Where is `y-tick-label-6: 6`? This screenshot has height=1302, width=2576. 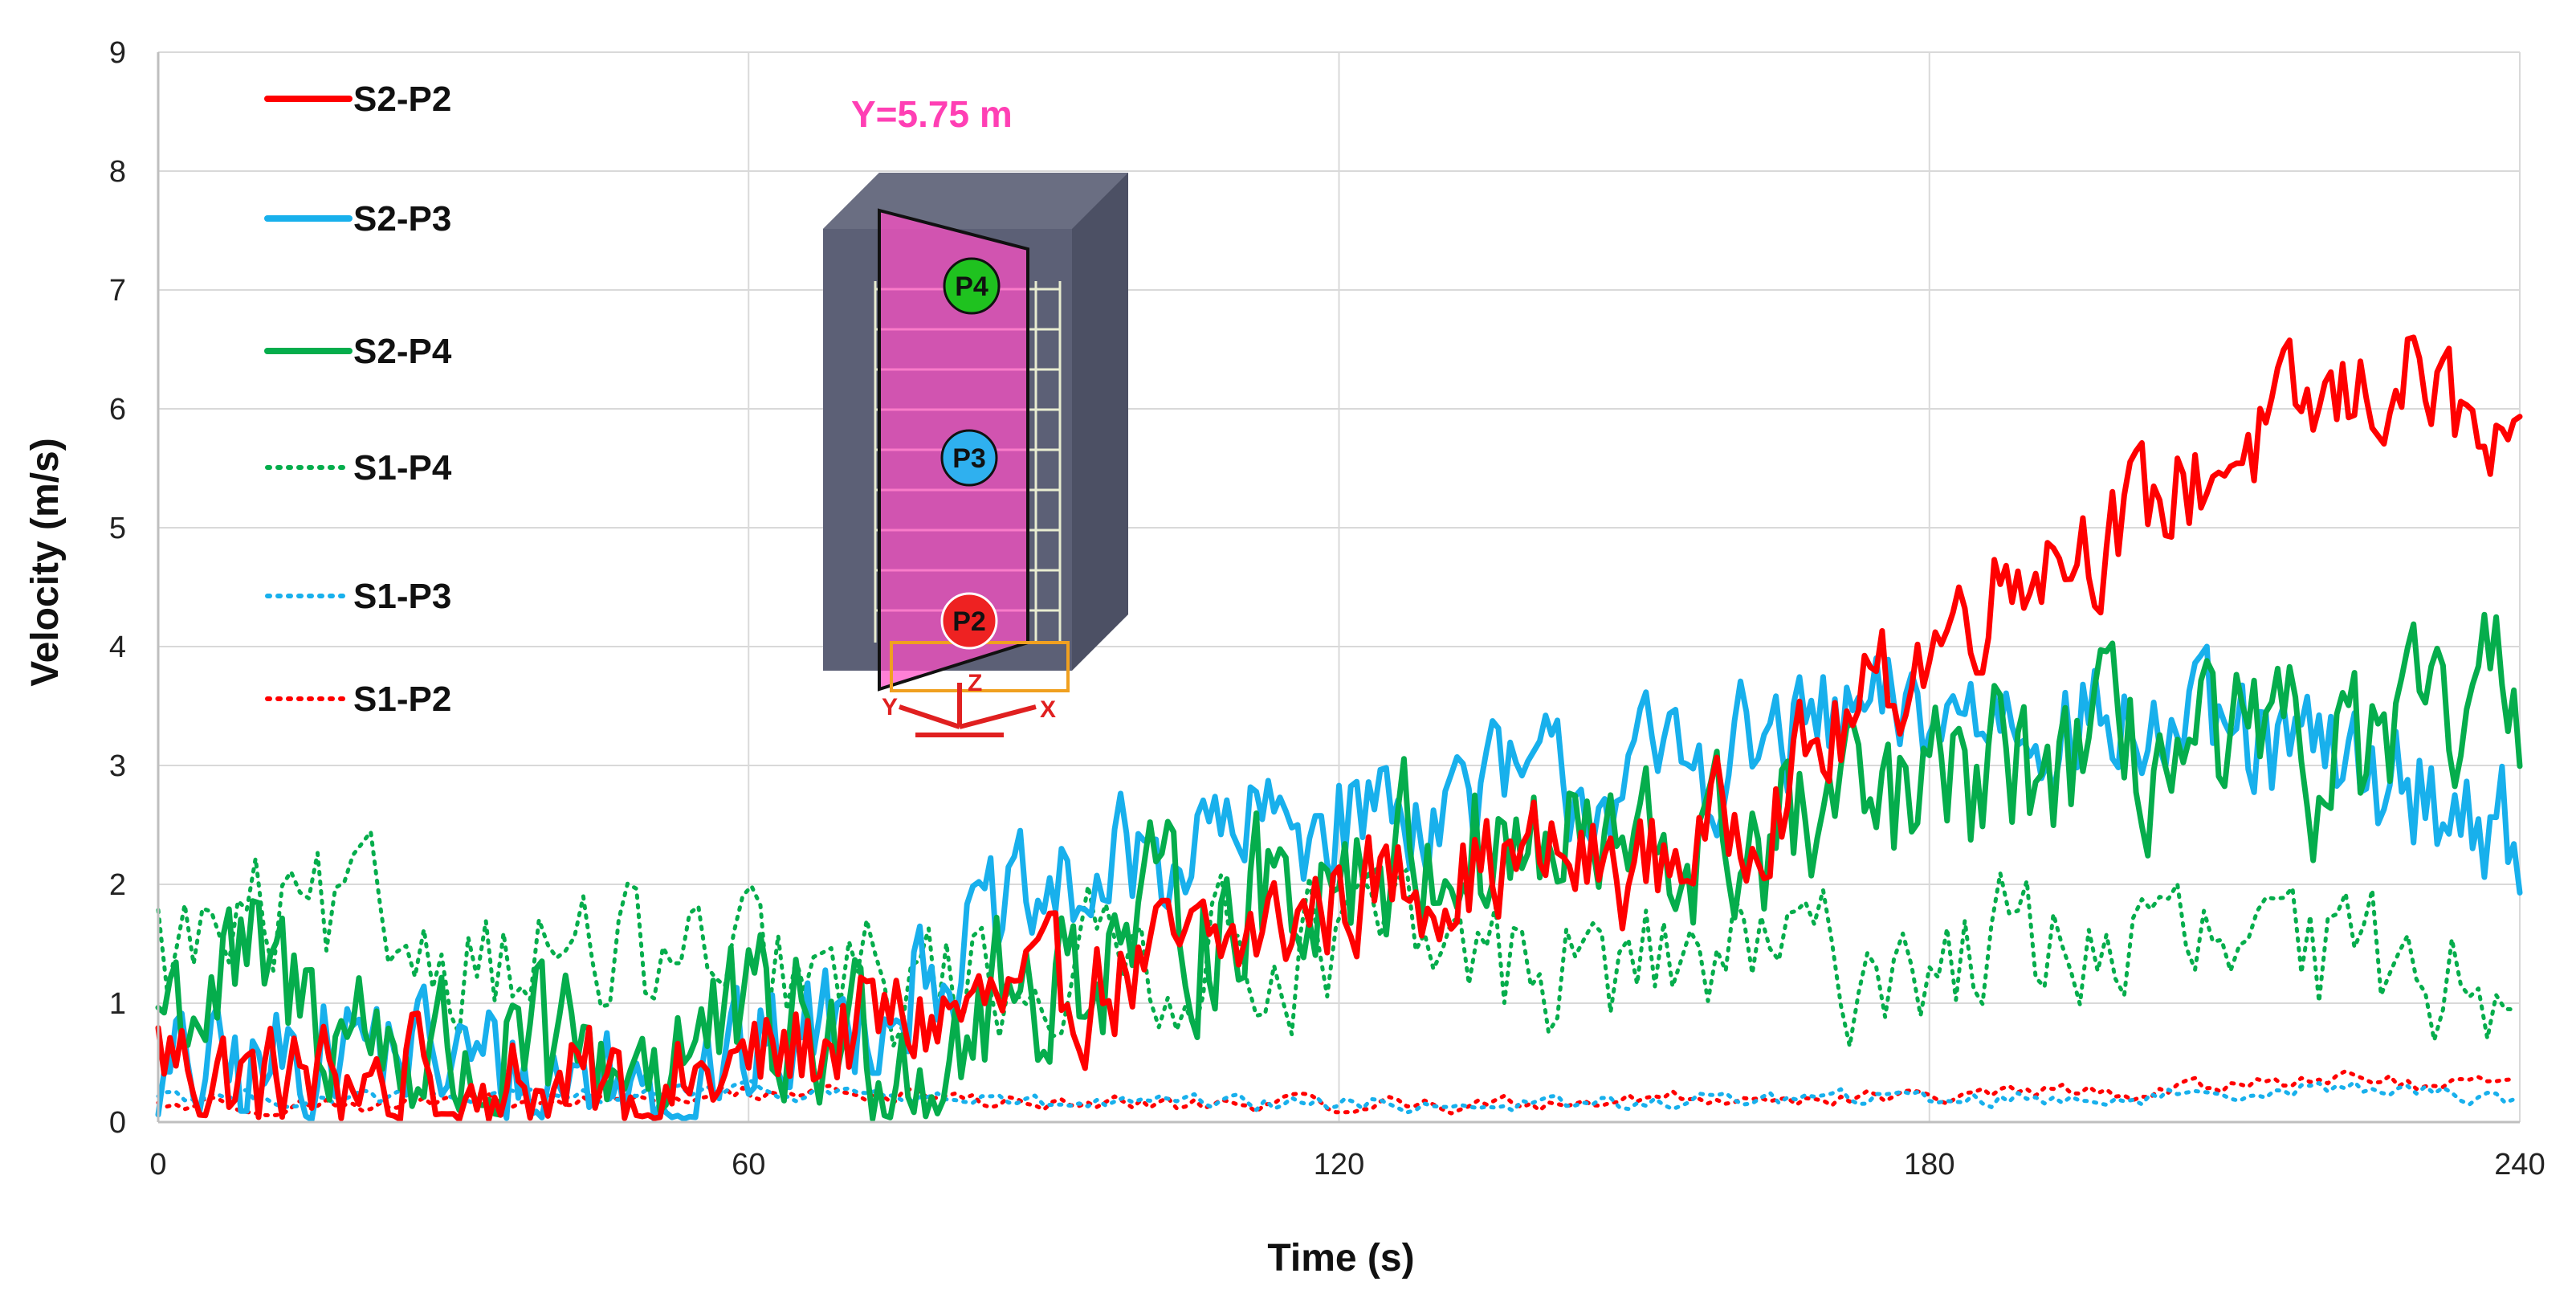 y-tick-label-6: 6 is located at coordinates (117, 410).